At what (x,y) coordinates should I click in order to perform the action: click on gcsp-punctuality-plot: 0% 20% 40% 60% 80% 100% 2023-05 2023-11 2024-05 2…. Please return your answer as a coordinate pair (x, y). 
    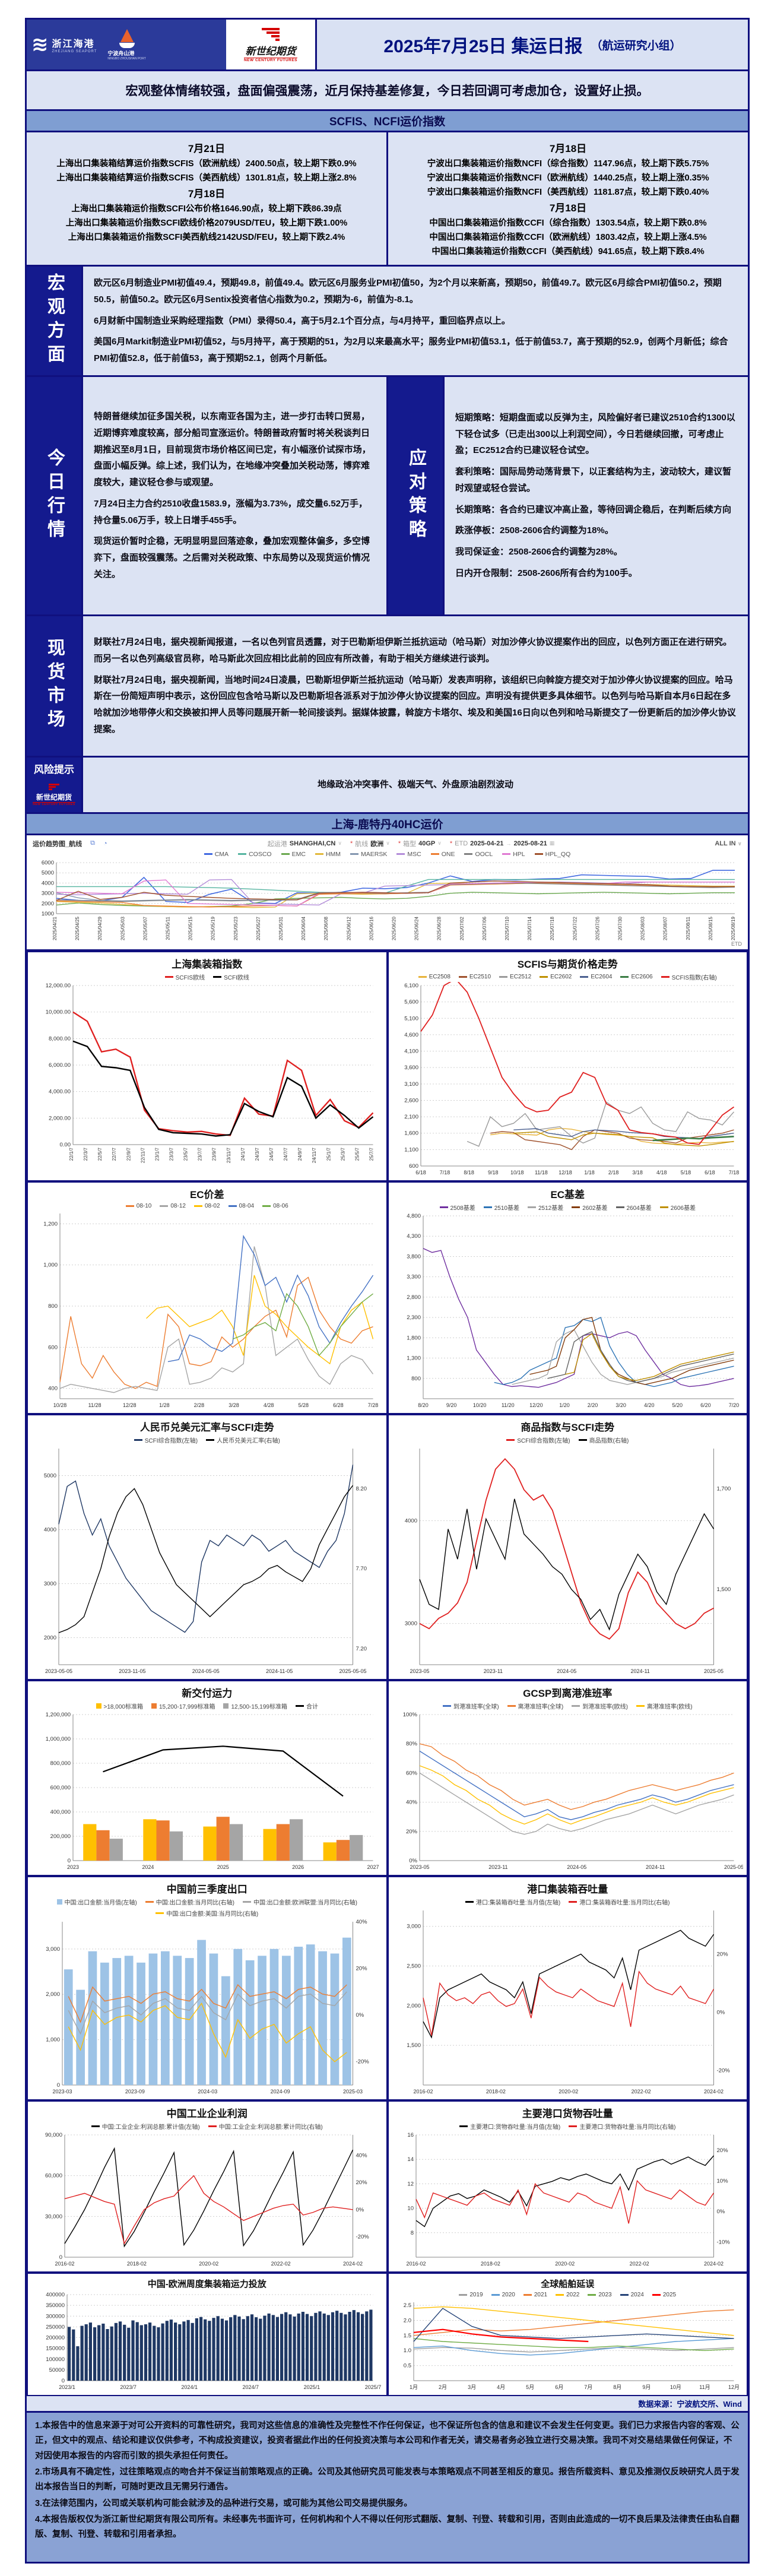
    Looking at the image, I should click on (572, 1791).